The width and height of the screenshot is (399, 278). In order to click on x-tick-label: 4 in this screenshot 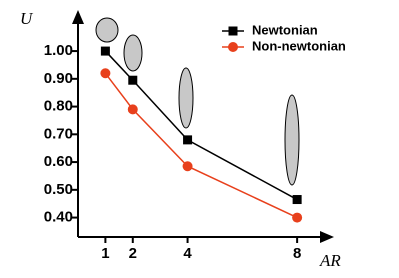, I will do `click(187, 253)`.